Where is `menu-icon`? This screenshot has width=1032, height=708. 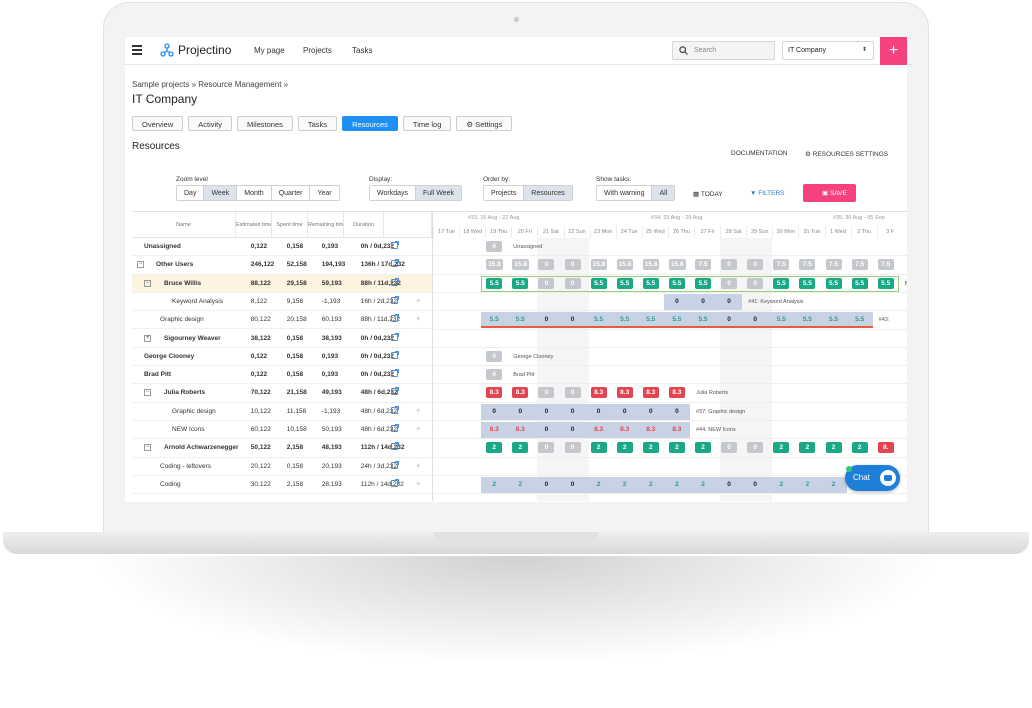 menu-icon is located at coordinates (137, 50).